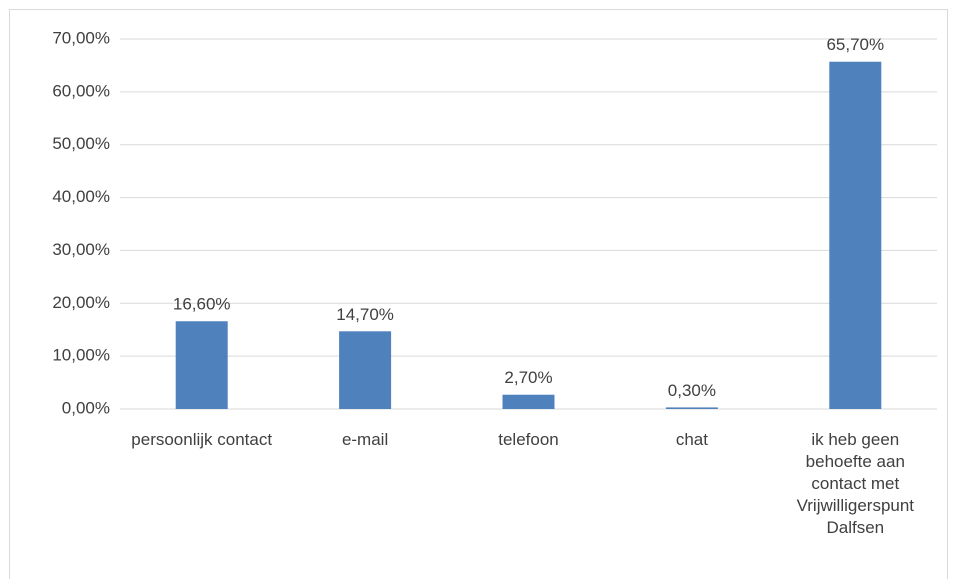 This screenshot has width=957, height=579. Describe the element at coordinates (81, 143) in the screenshot. I see `y-tick-label: 50,00%` at that location.